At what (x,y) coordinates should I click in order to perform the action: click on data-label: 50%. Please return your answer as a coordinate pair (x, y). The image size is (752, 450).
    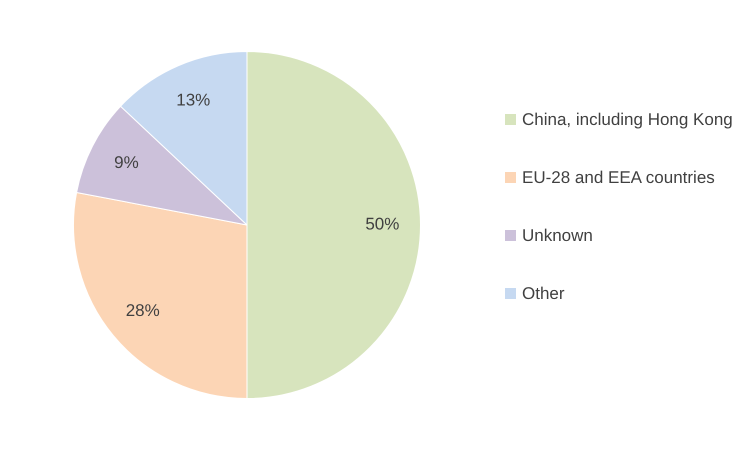
    Looking at the image, I should click on (382, 224).